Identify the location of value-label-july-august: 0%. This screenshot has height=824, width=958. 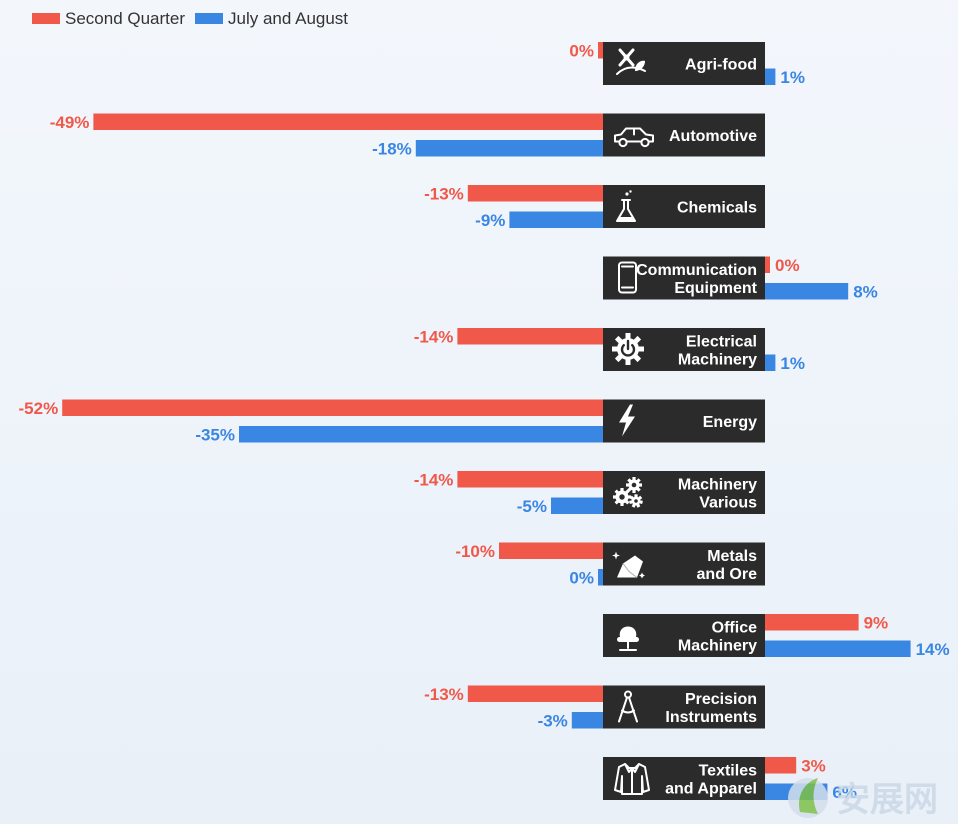
(581, 578).